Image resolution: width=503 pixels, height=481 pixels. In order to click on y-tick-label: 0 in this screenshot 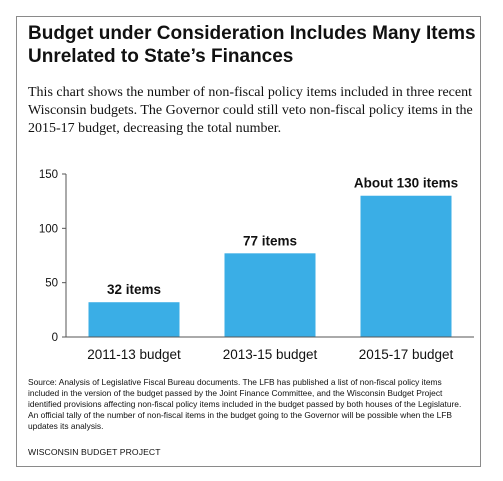, I will do `click(55, 338)`.